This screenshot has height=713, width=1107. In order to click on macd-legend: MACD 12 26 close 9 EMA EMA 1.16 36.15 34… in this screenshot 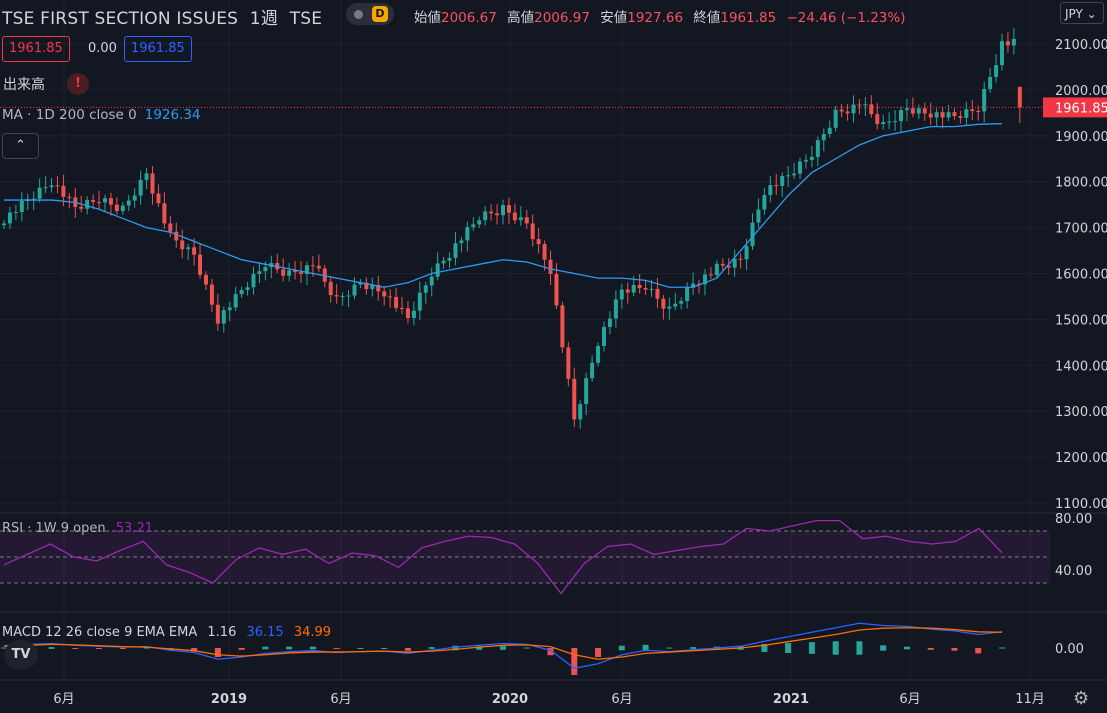, I will do `click(166, 632)`.